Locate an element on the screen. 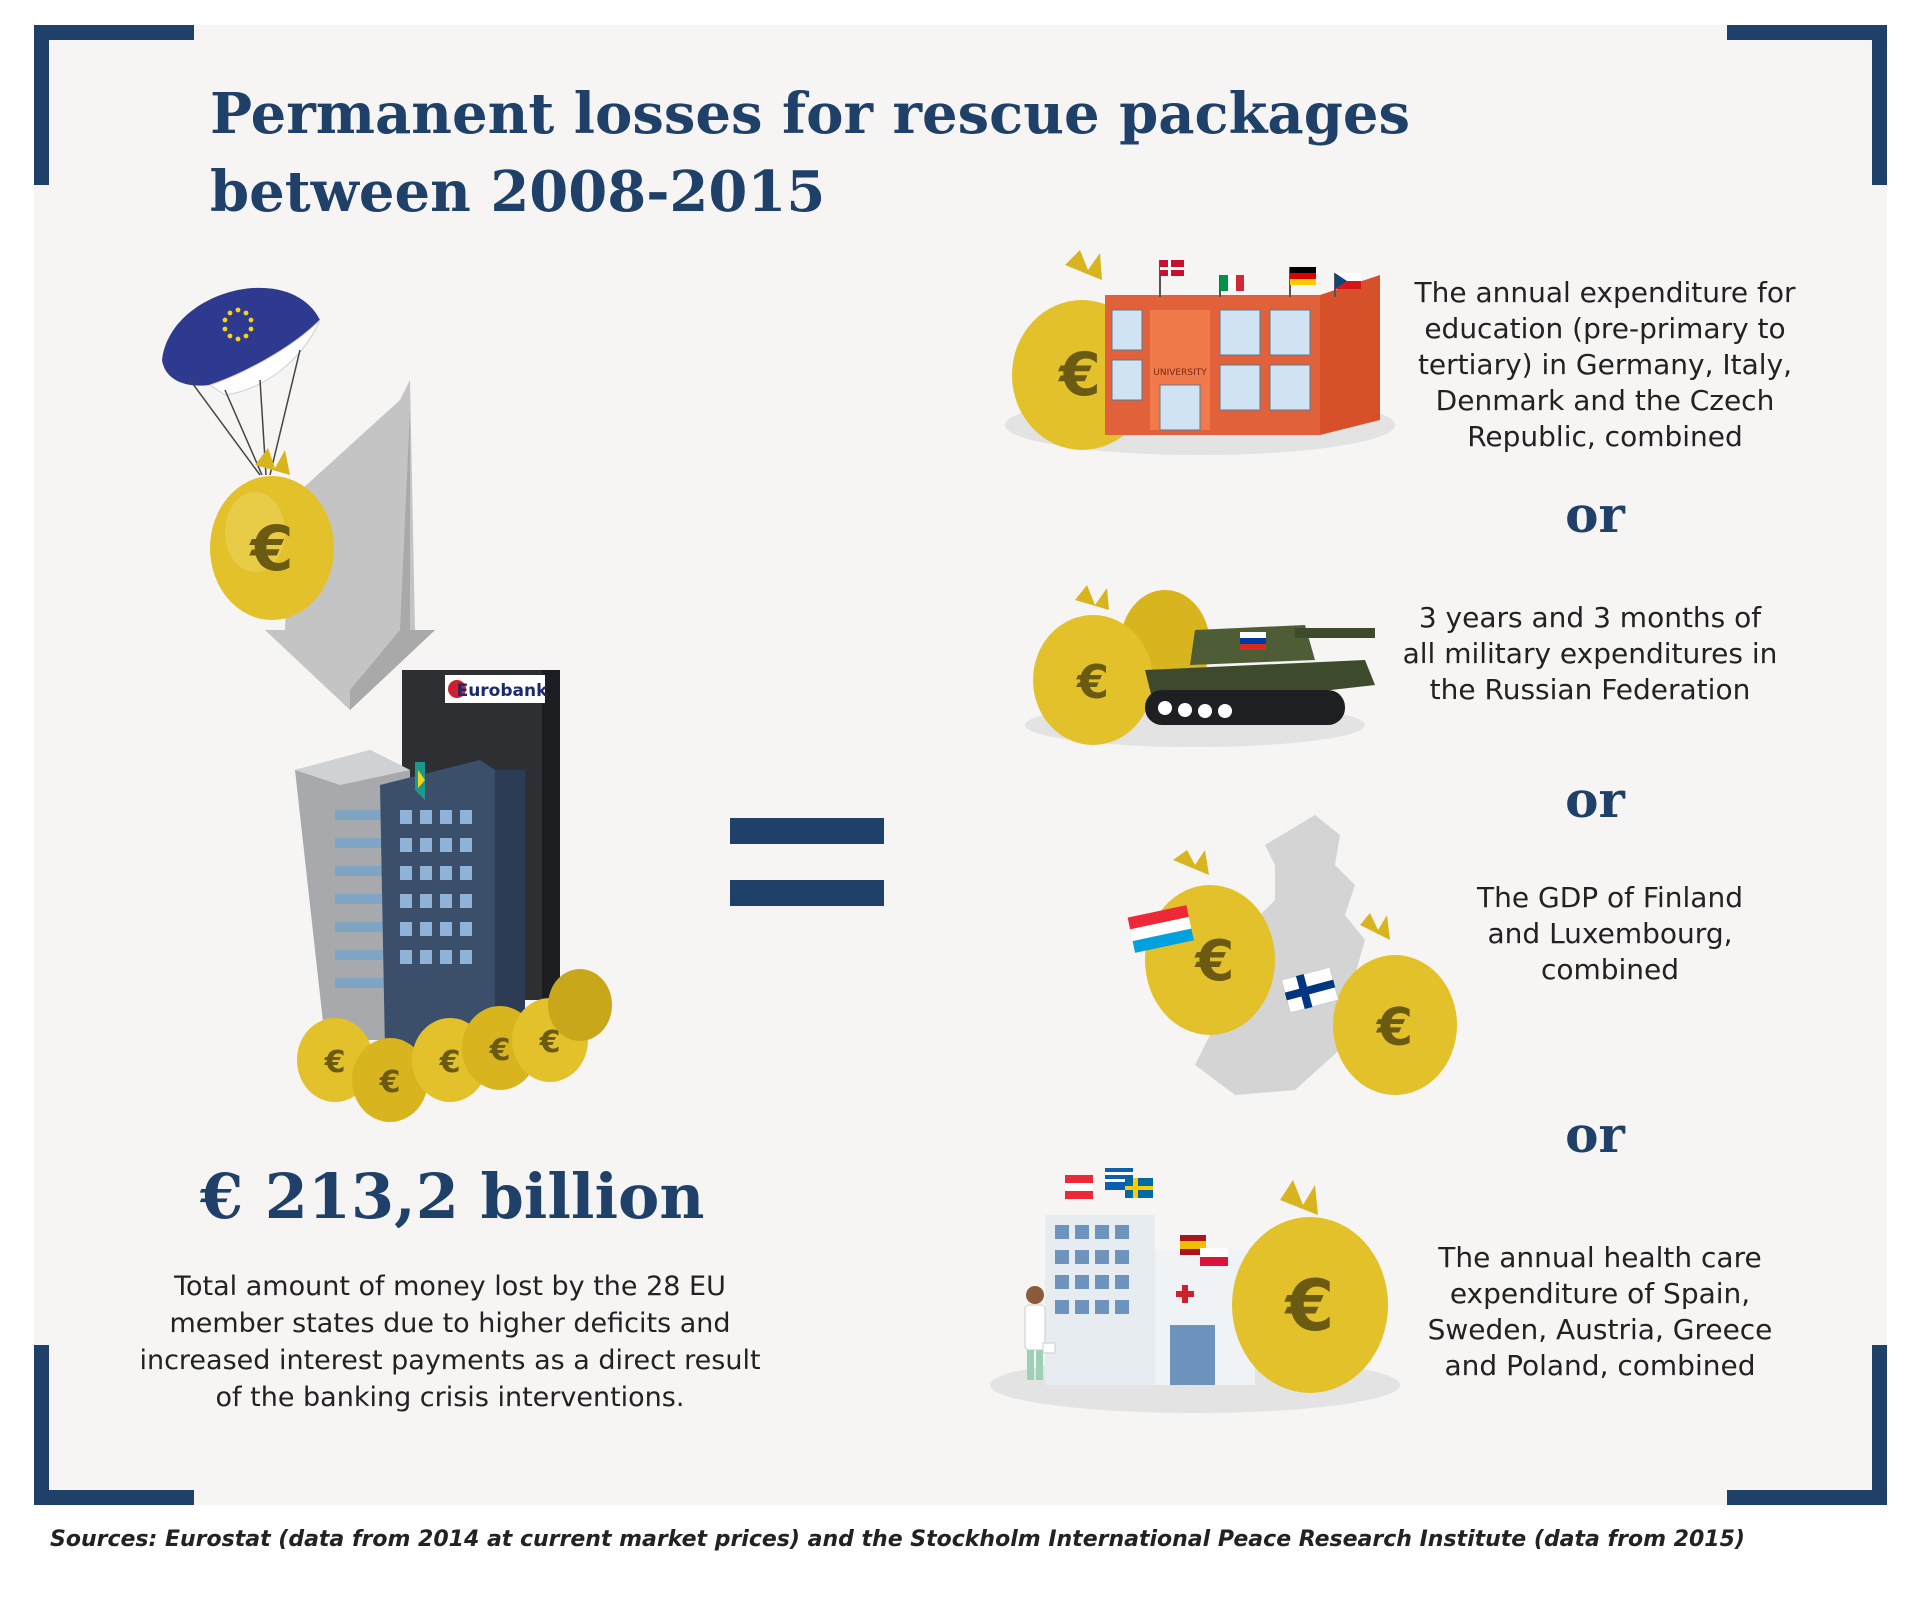 The width and height of the screenshot is (1920, 1610). or-separator-1: or is located at coordinates (1595, 514).